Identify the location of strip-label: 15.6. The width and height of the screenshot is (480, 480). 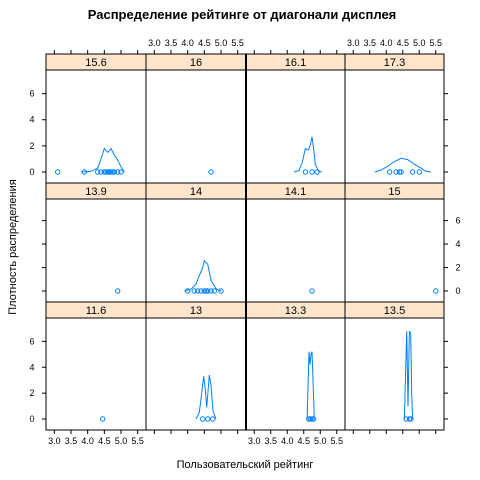
(95, 63).